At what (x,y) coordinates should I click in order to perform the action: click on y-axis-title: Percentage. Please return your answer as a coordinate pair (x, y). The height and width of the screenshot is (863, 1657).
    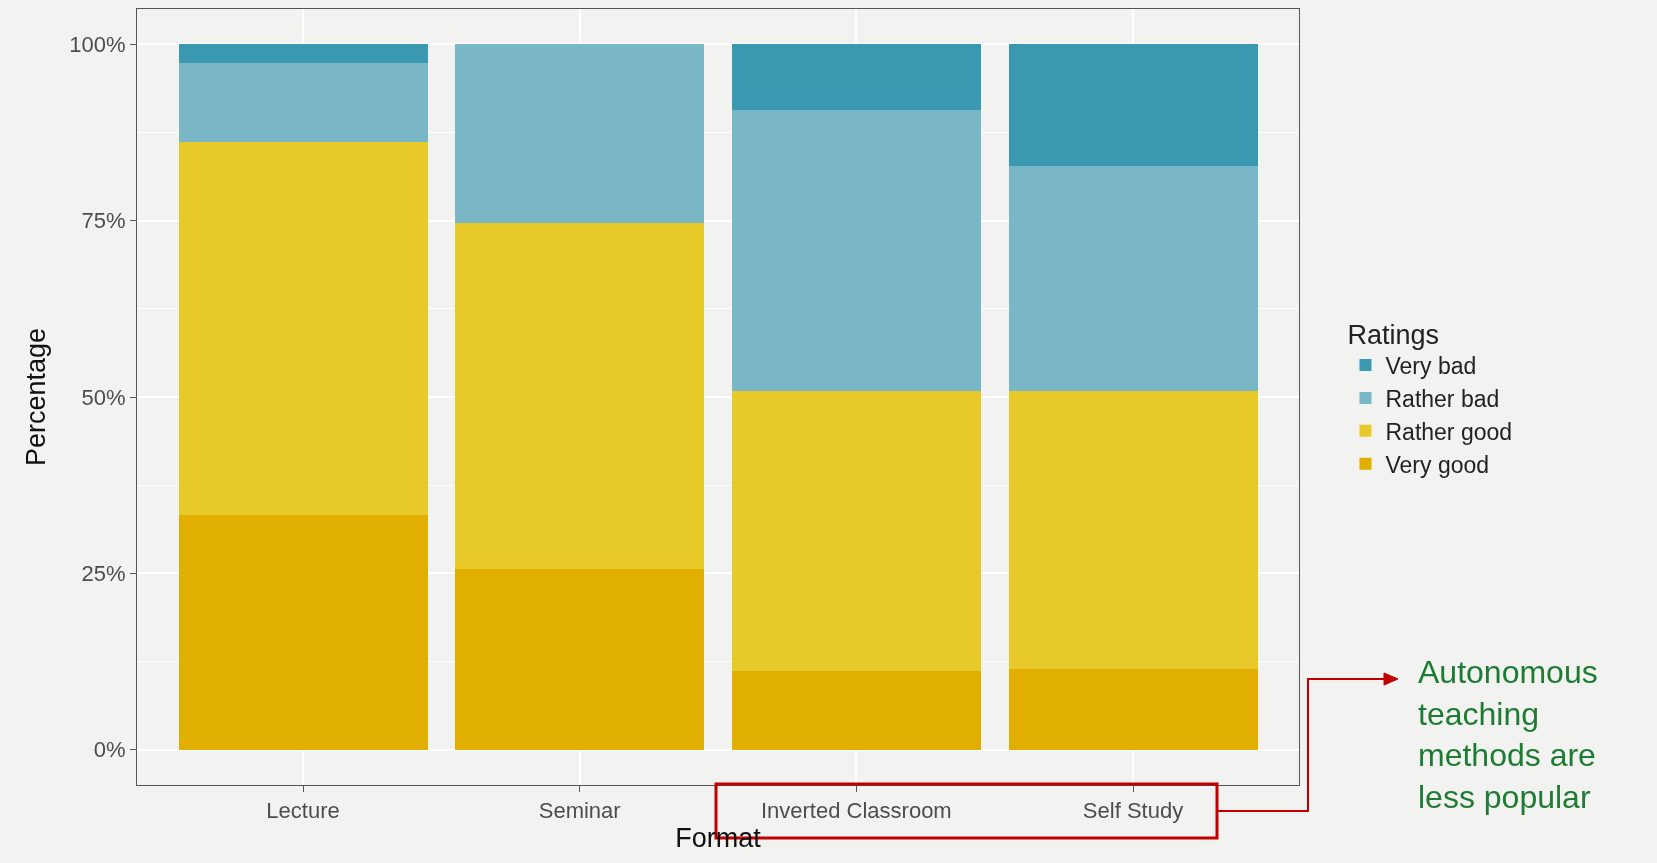
    Looking at the image, I should click on (36, 397).